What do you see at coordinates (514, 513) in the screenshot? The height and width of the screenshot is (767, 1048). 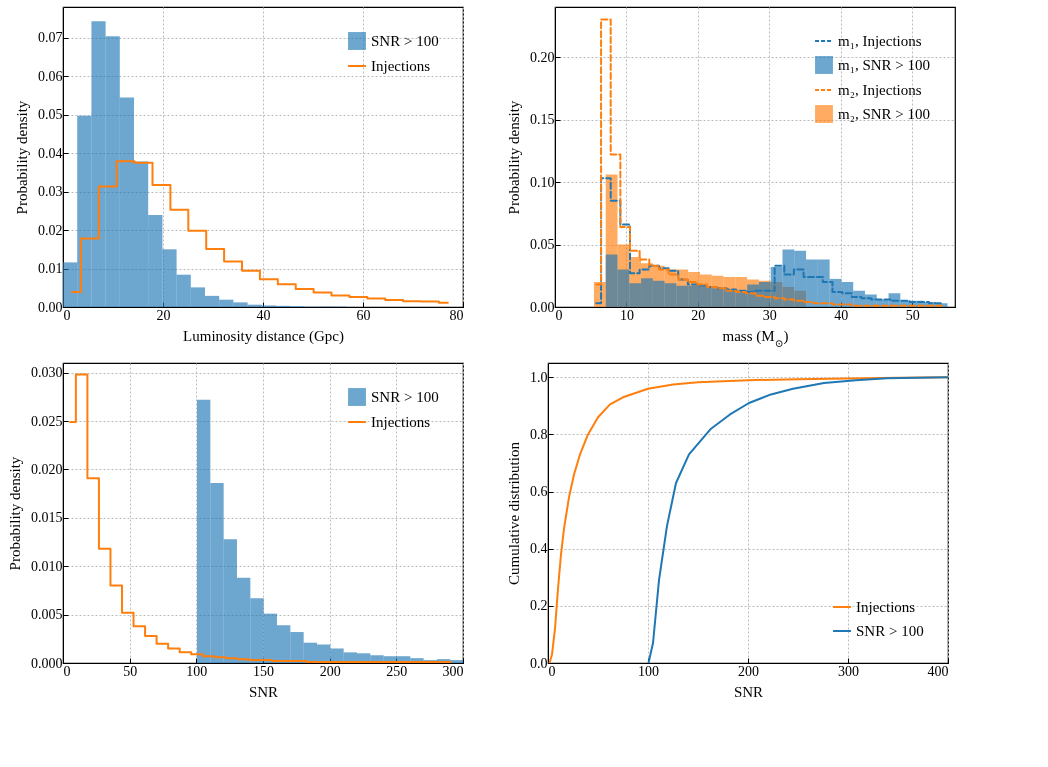 I see `y-axis-title: Cumulative distribution` at bounding box center [514, 513].